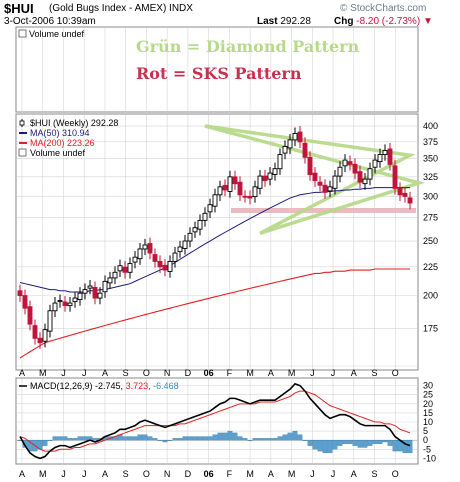 The height and width of the screenshot is (482, 460). Describe the element at coordinates (219, 73) in the screenshot. I see `annotation-sks: Rot = SKS Pattern` at that location.